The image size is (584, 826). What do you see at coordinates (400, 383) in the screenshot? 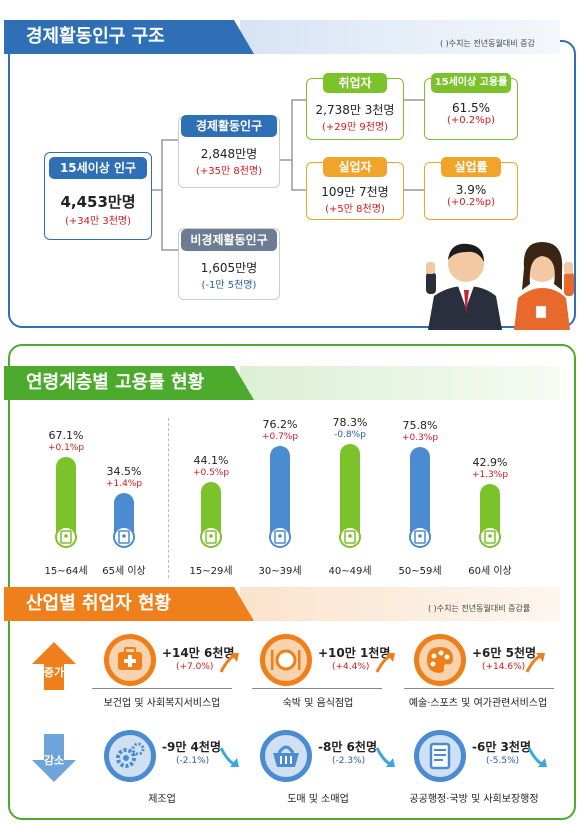
I see `section2-banner-tail` at bounding box center [400, 383].